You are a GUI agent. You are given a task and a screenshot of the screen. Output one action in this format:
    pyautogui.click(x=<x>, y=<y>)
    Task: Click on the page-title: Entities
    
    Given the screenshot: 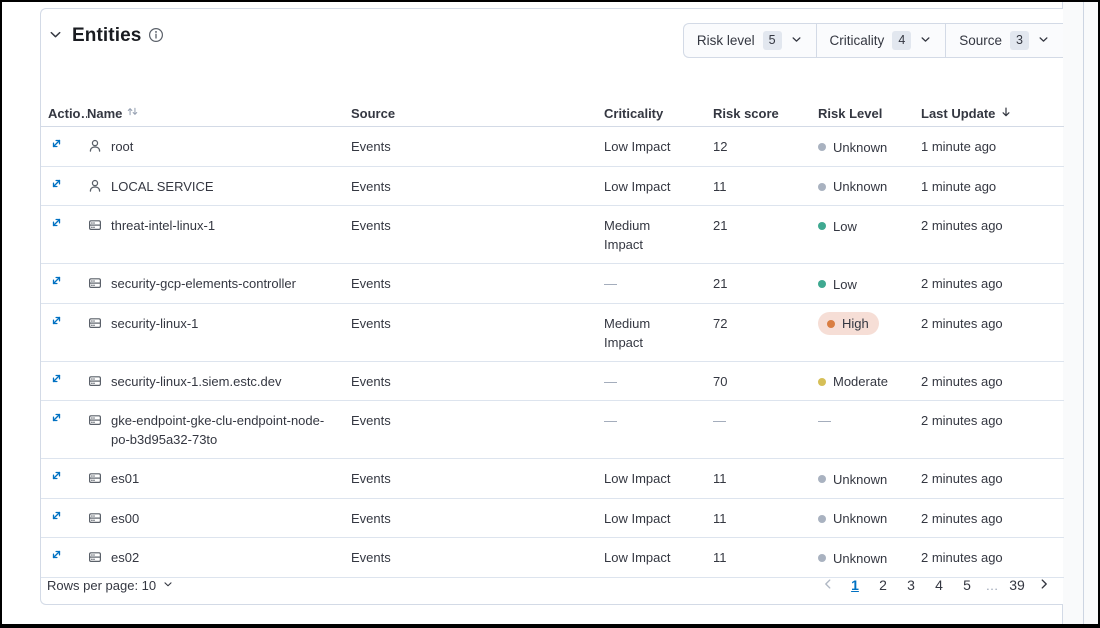 What is the action you would take?
    pyautogui.click(x=107, y=35)
    